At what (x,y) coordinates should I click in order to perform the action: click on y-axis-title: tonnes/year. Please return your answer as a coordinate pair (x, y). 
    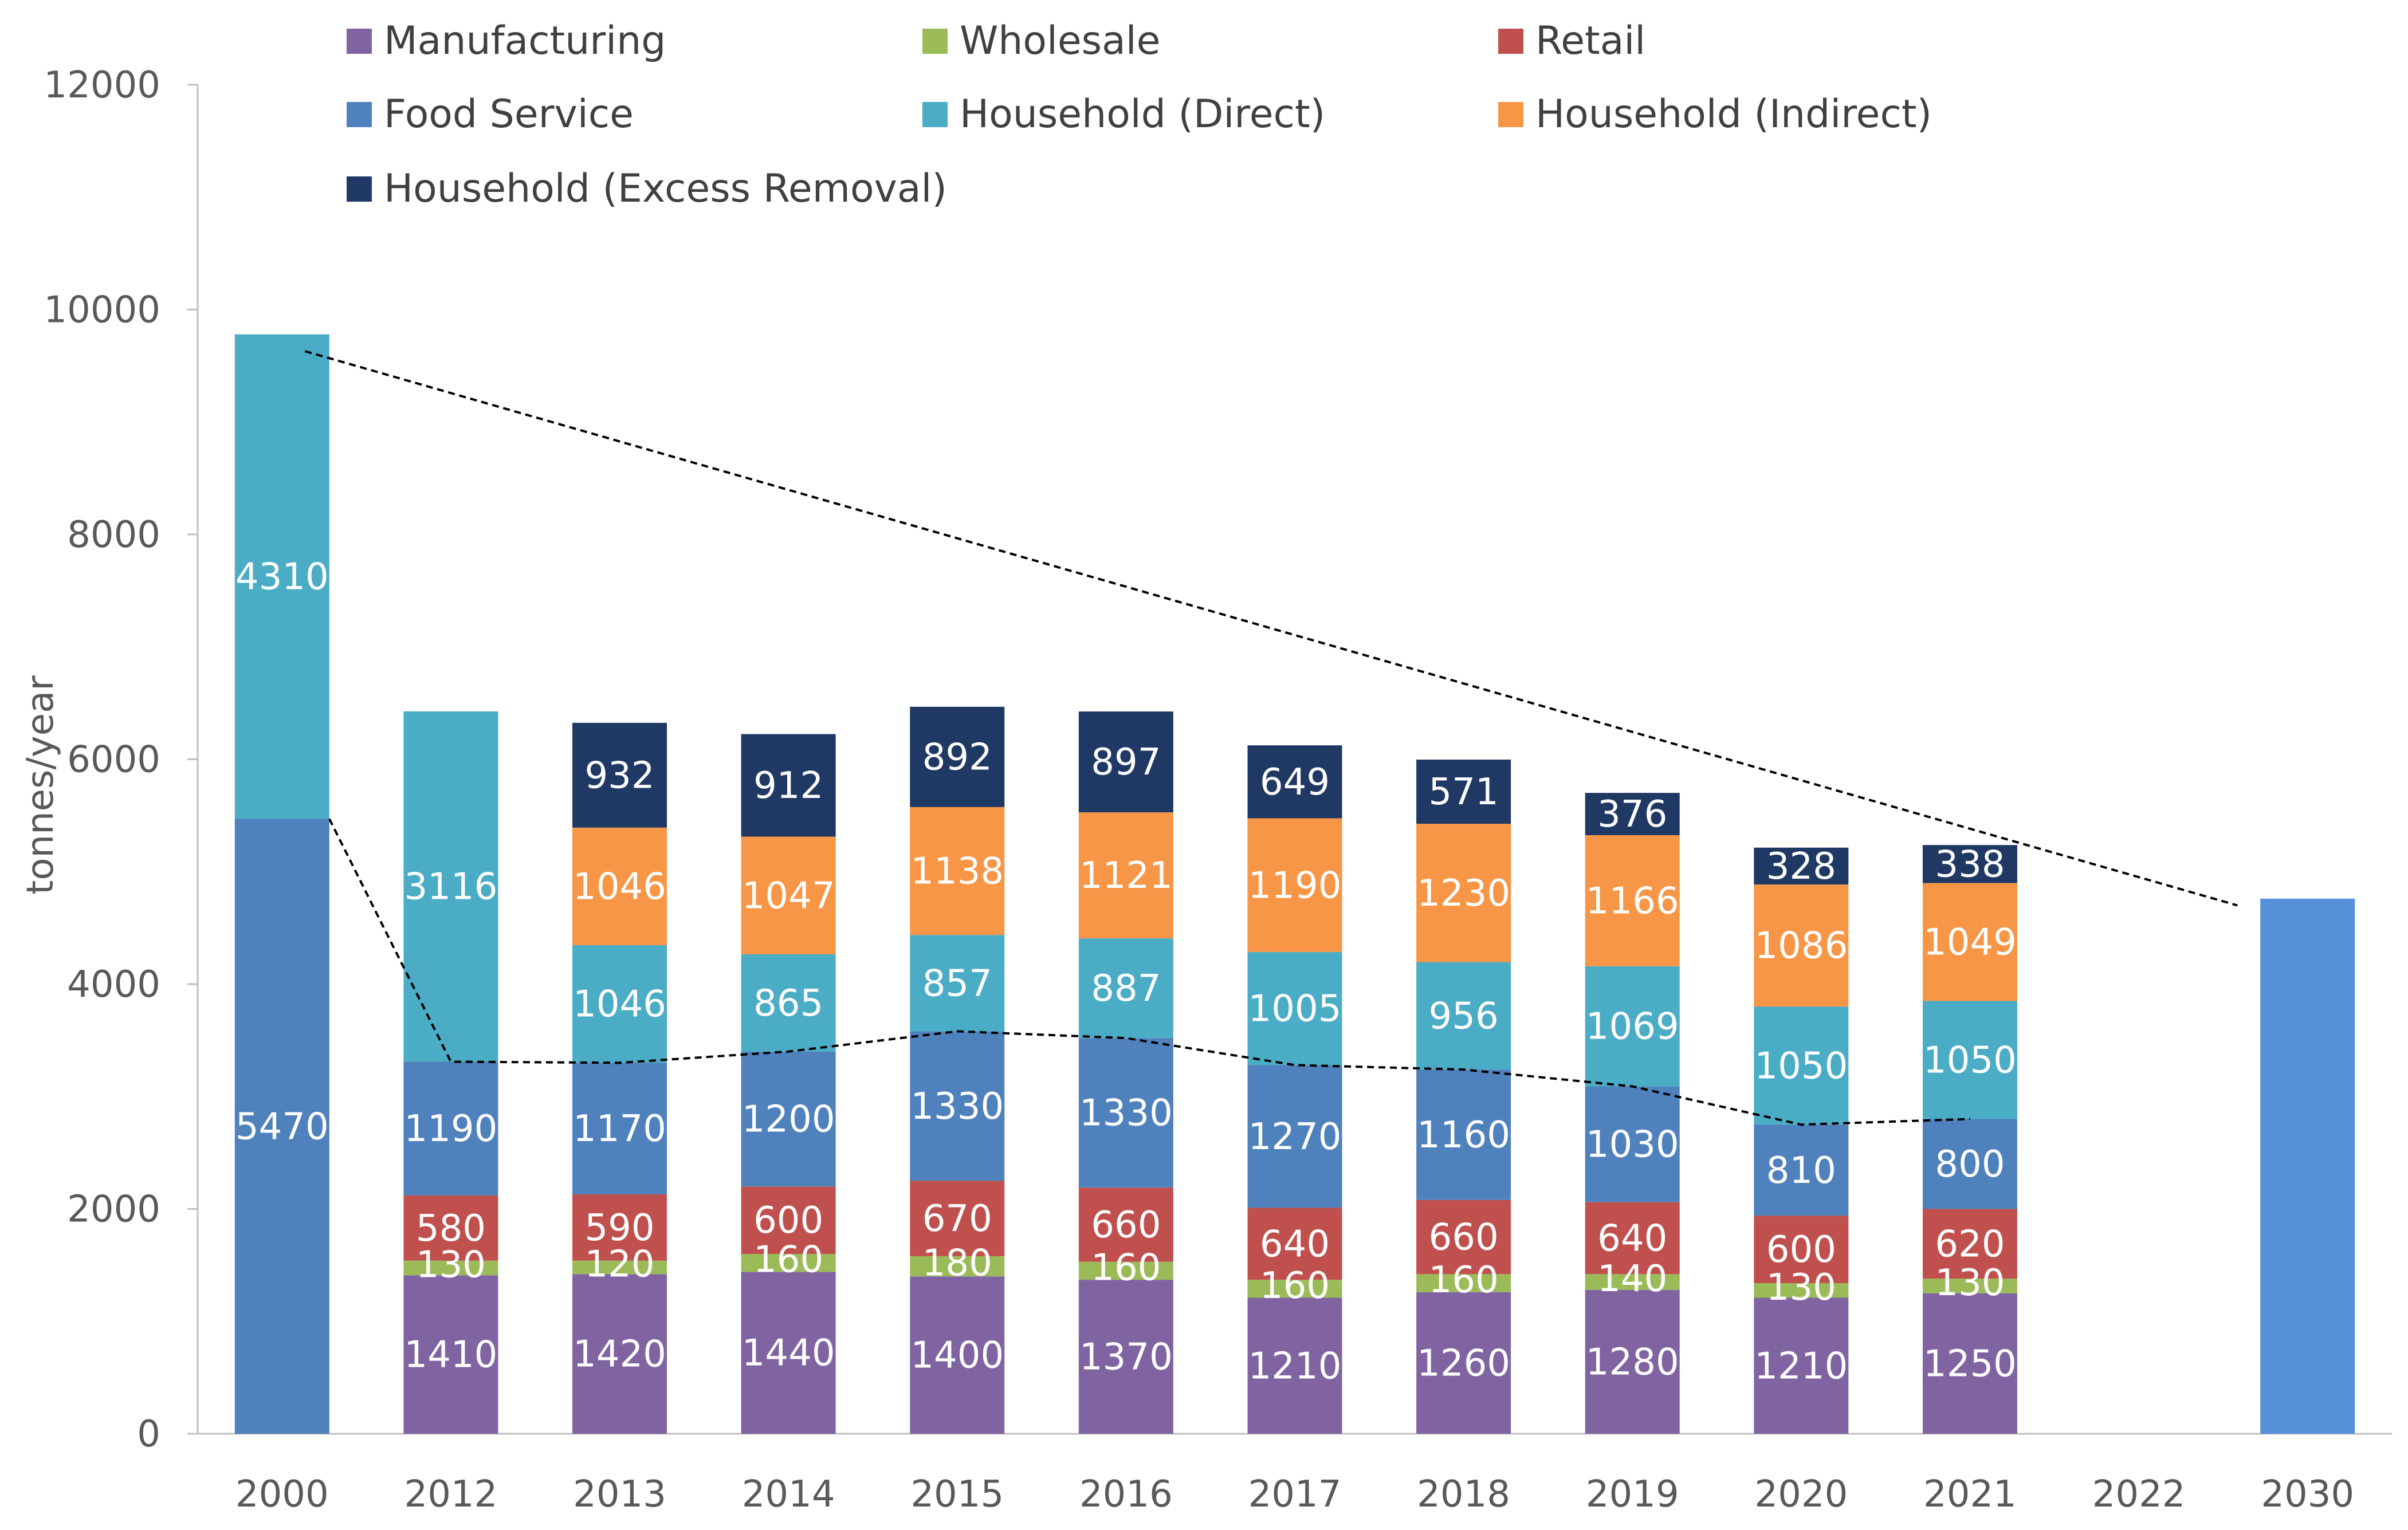
    Looking at the image, I should click on (40, 785).